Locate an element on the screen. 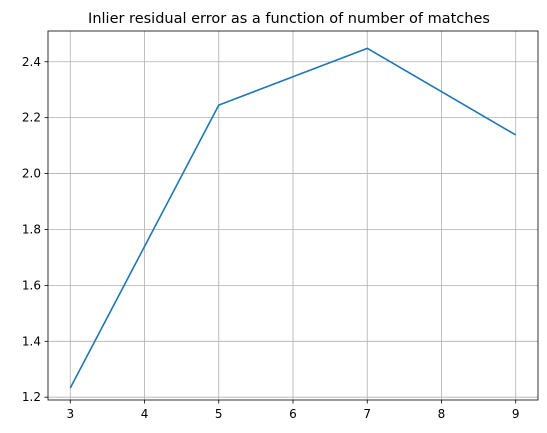 The image size is (547, 433). x-tick-label: 3 is located at coordinates (70, 414).